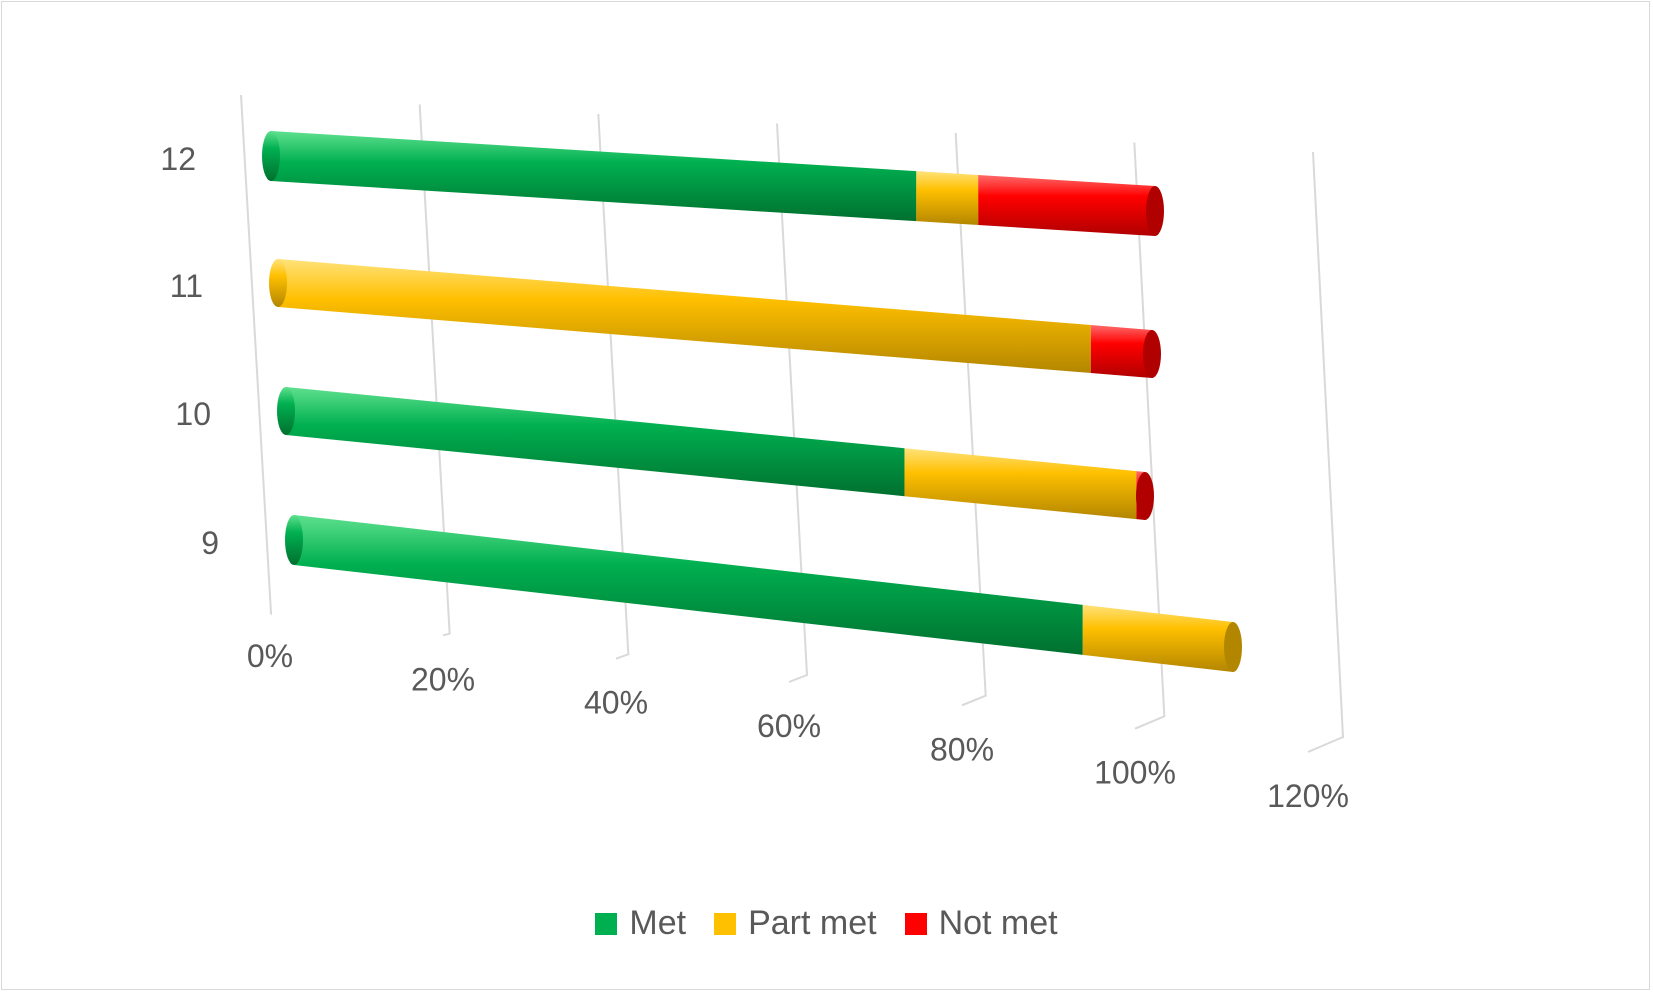 Image resolution: width=1653 pixels, height=993 pixels. Describe the element at coordinates (1308, 796) in the screenshot. I see `x-tick-label: 120%` at that location.